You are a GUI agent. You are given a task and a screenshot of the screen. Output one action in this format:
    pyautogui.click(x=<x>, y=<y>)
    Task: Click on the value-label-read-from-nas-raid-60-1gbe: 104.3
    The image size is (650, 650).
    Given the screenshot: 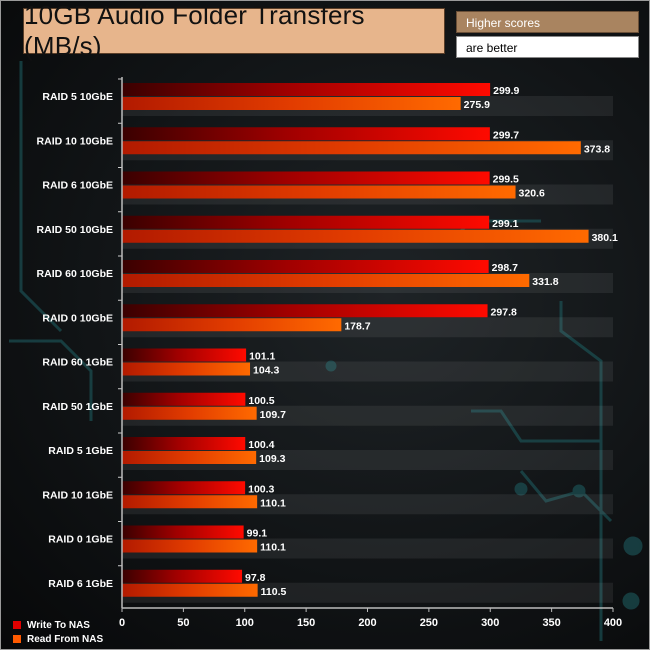 What is the action you would take?
    pyautogui.click(x=266, y=371)
    